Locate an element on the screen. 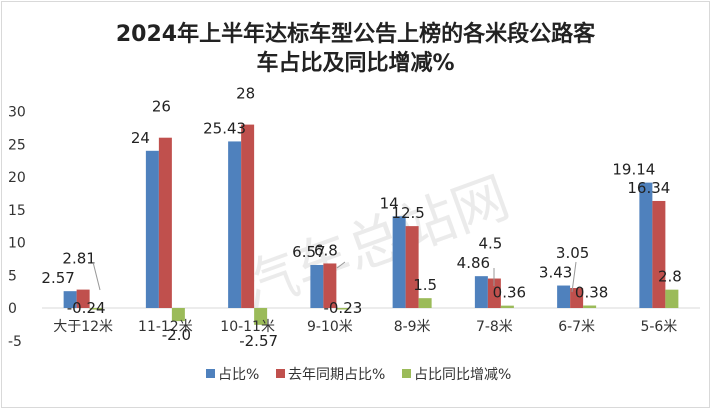  data-label: 4.5 is located at coordinates (490, 244).